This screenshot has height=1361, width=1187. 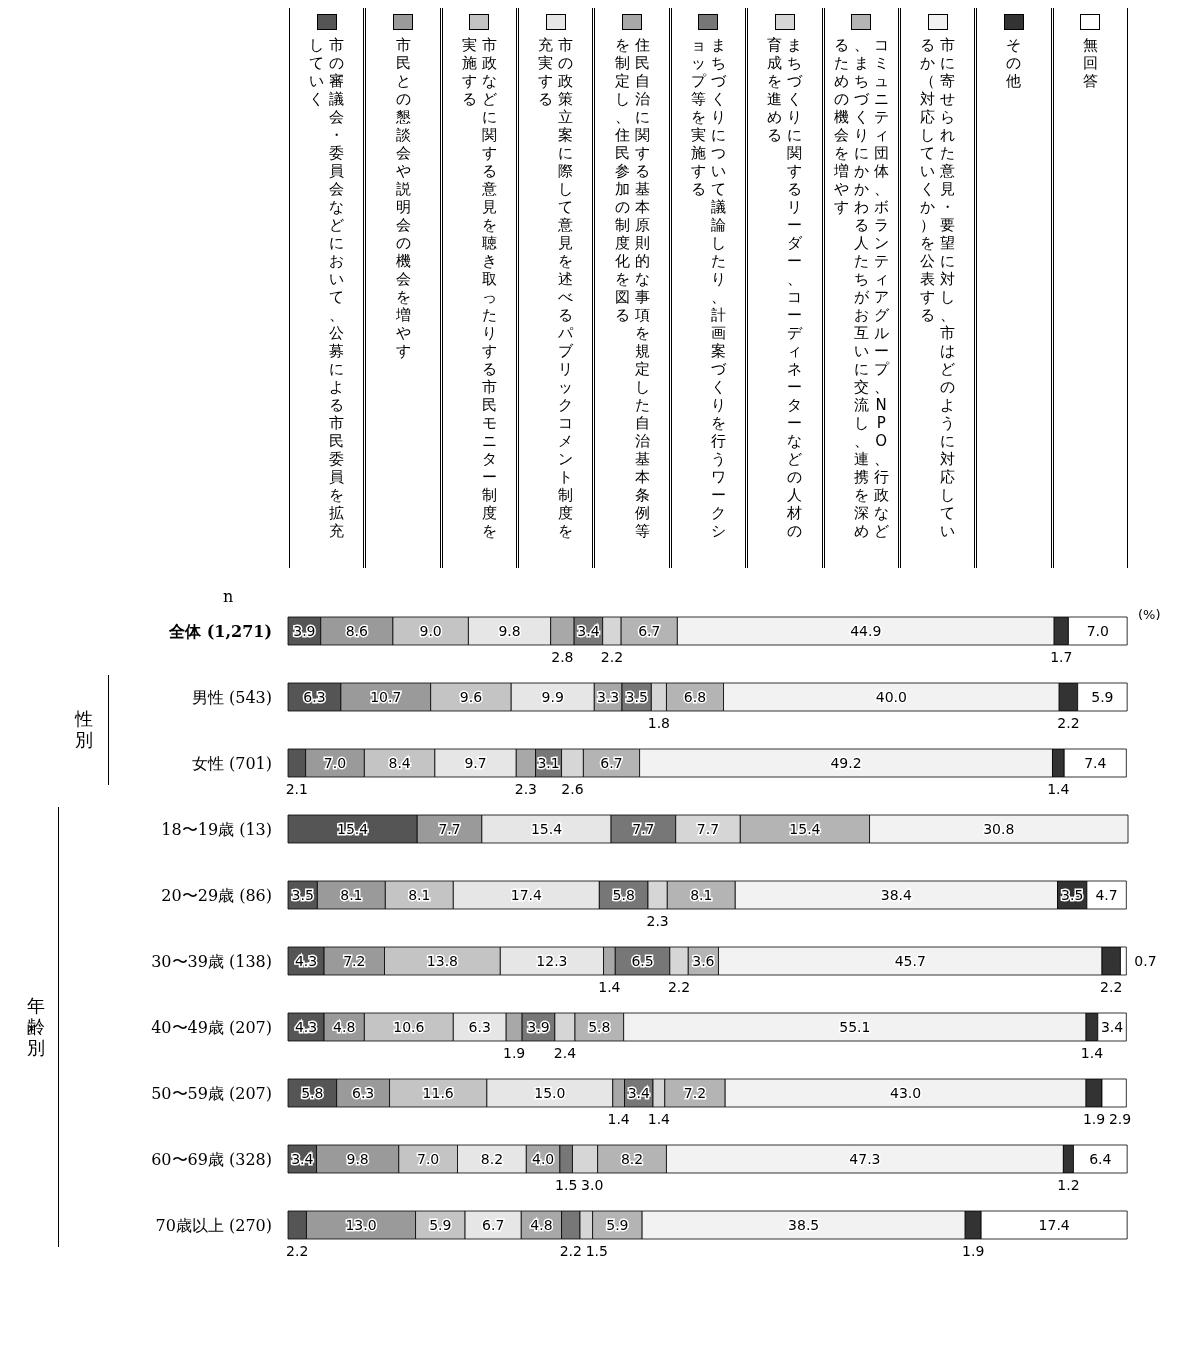 What do you see at coordinates (211, 1159) in the screenshot?
I see `y-tick-label: 60〜69歳 (328)` at bounding box center [211, 1159].